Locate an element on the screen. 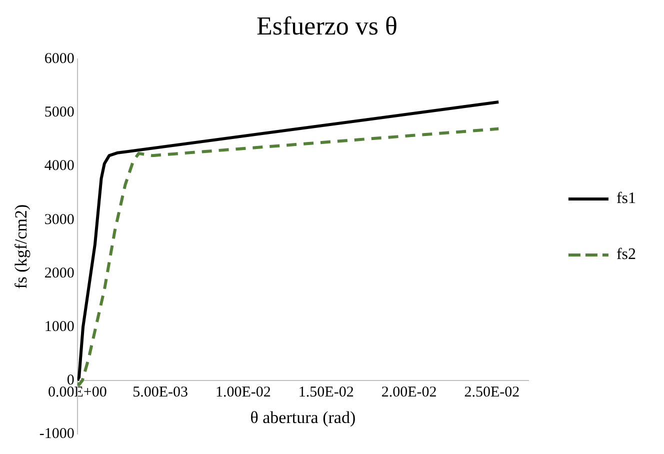 The image size is (664, 454). y-axis-title: fs (kgf/cm2) is located at coordinates (21, 246).